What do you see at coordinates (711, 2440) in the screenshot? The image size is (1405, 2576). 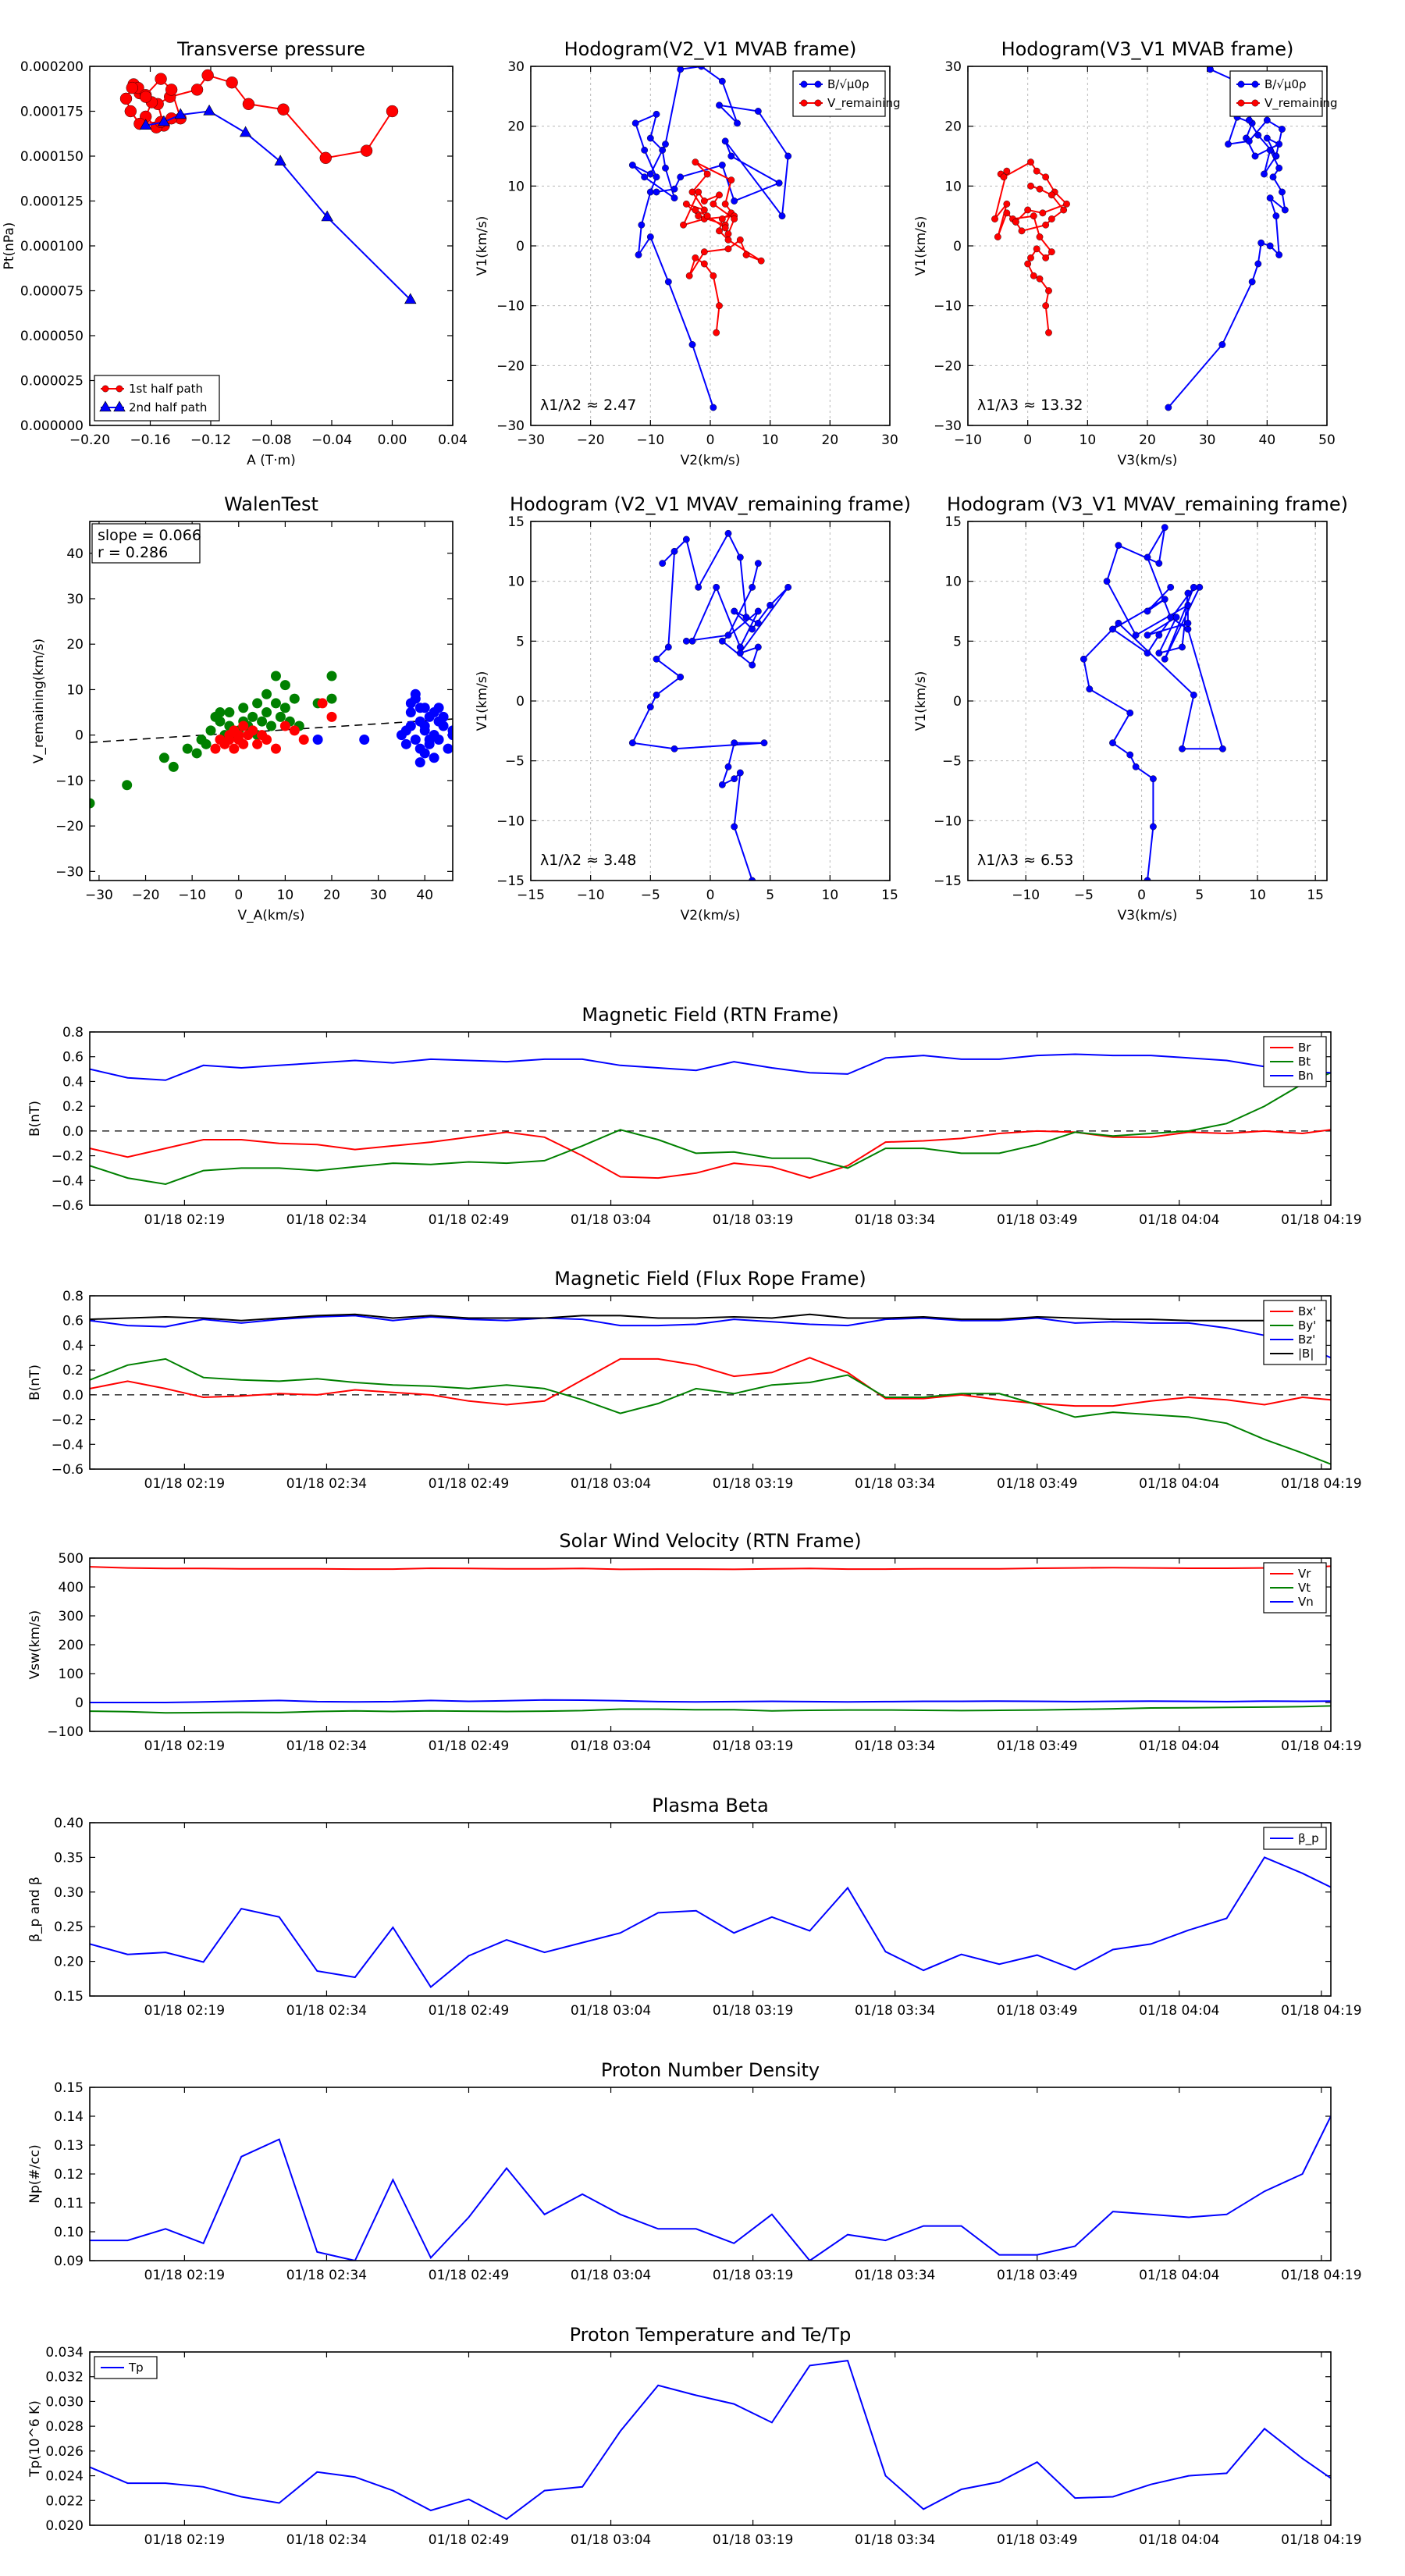 I see `series-line-Tp` at bounding box center [711, 2440].